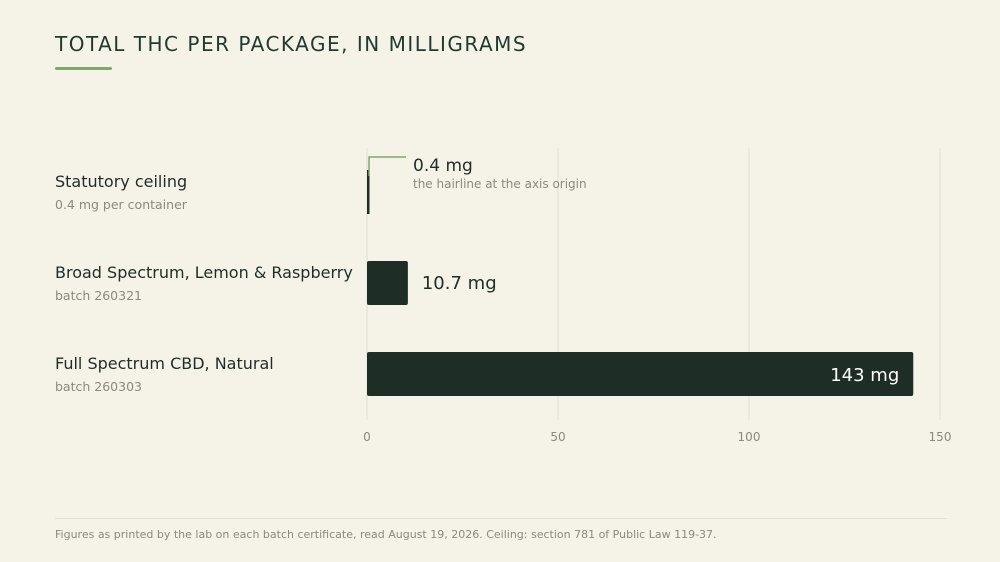 The width and height of the screenshot is (1000, 562). I want to click on row-subtitle: batch 260303, so click(98, 386).